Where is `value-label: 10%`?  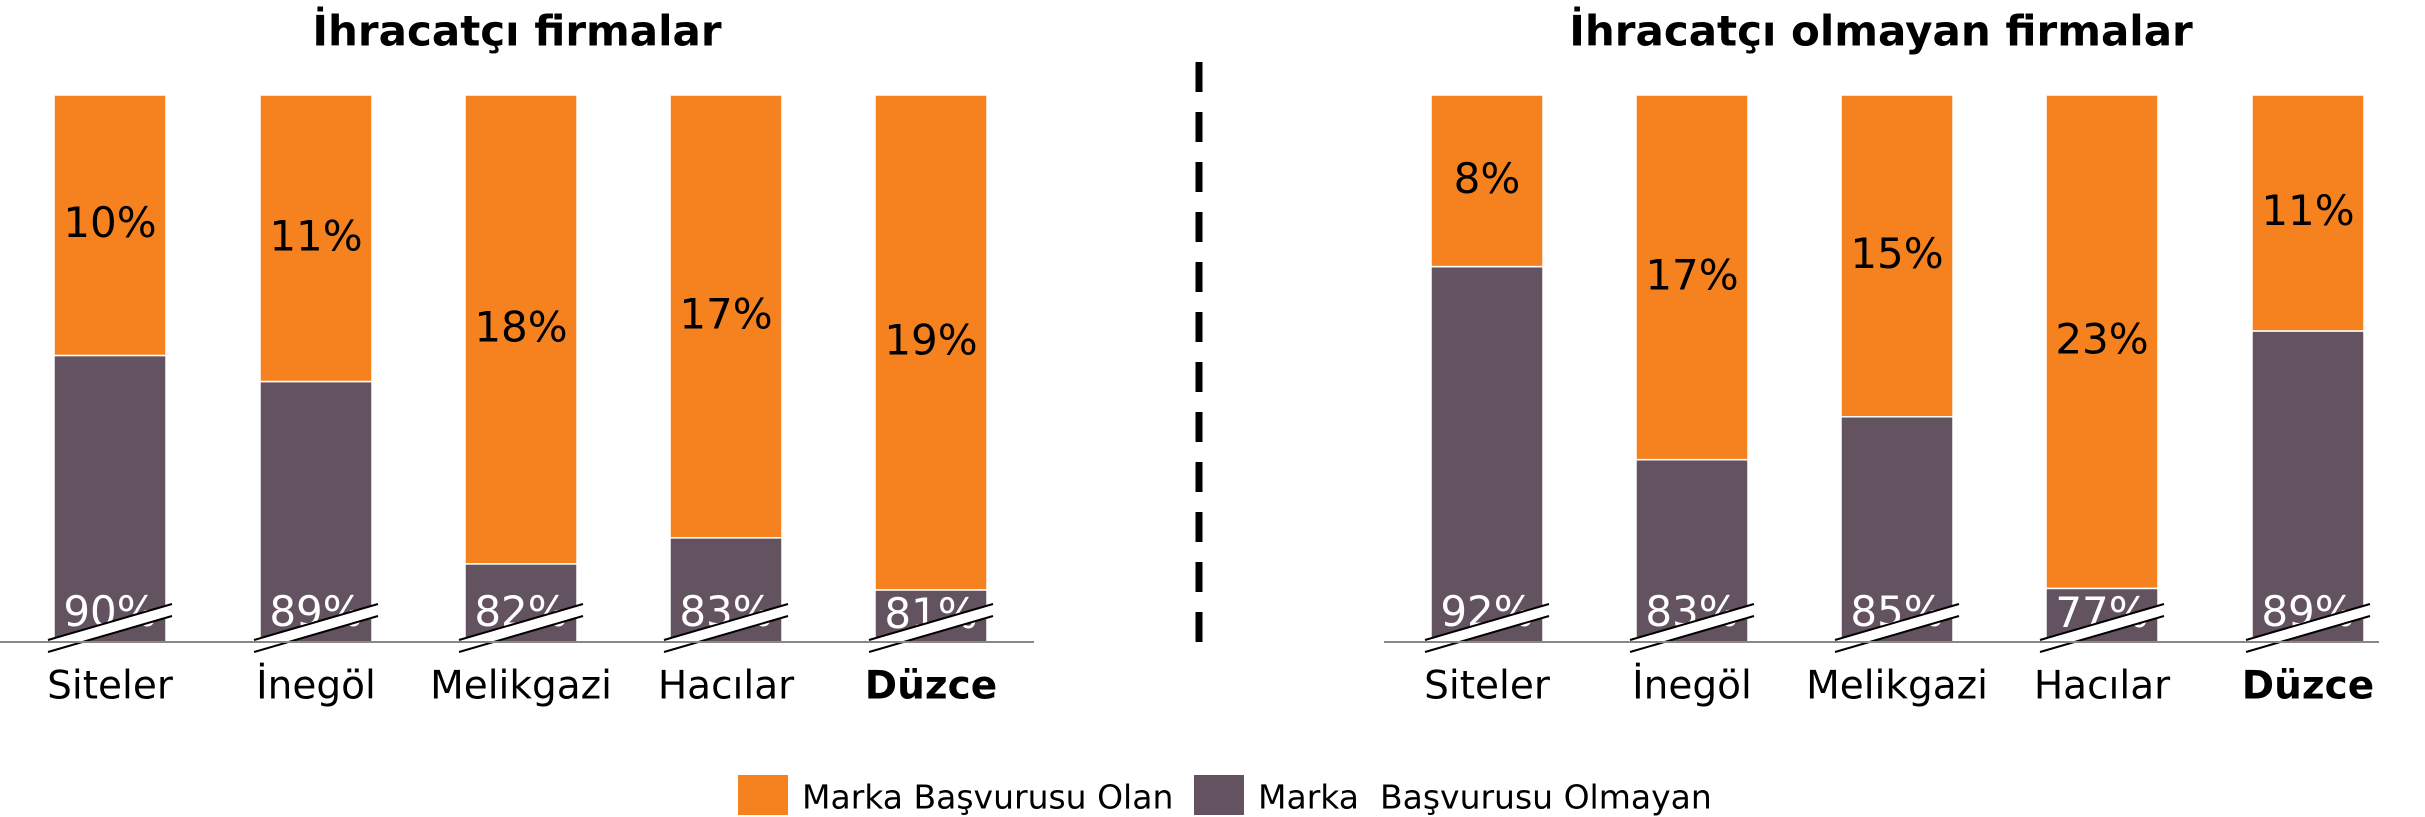 value-label: 10% is located at coordinates (109, 222).